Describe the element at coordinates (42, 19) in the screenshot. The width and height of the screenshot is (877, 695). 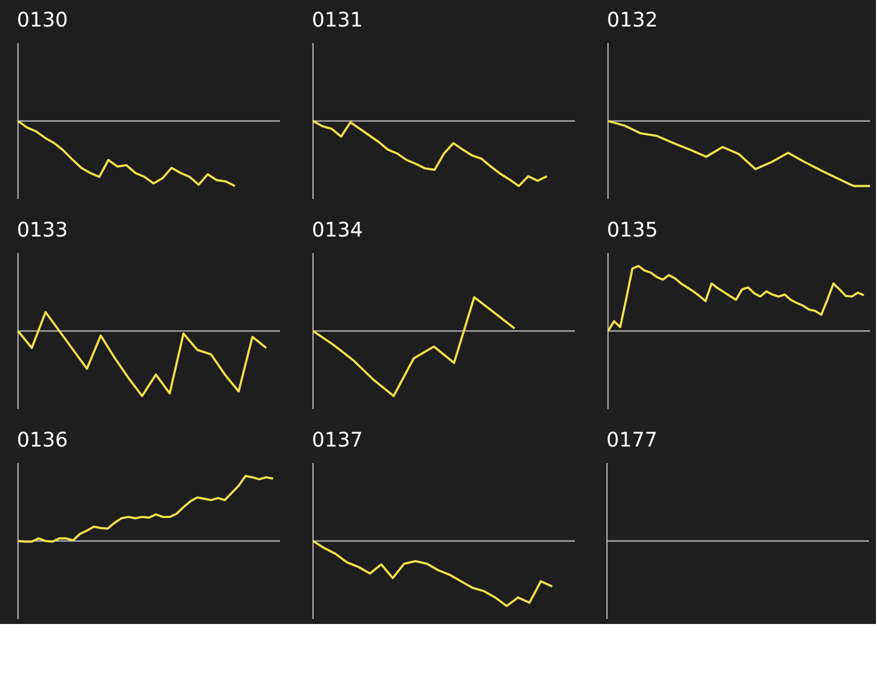
I see `chart-title: 0130` at that location.